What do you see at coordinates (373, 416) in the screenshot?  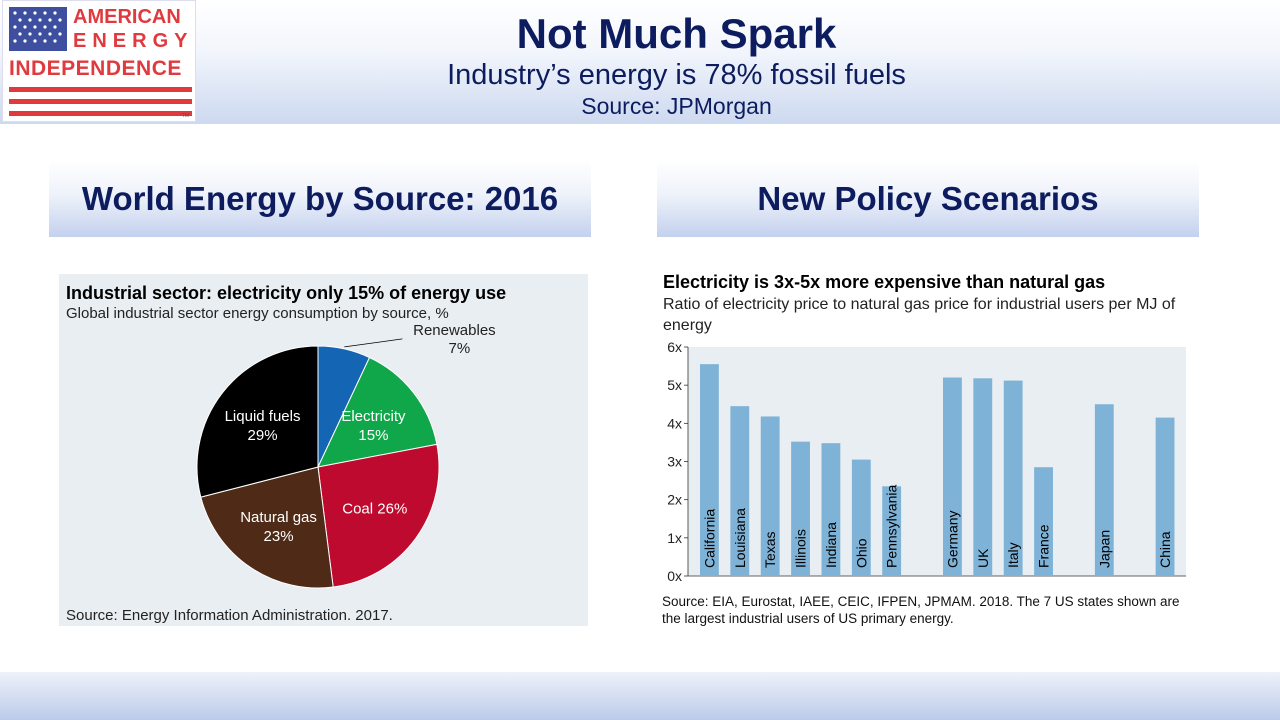 I see `pie-label-electricity: Electricity` at bounding box center [373, 416].